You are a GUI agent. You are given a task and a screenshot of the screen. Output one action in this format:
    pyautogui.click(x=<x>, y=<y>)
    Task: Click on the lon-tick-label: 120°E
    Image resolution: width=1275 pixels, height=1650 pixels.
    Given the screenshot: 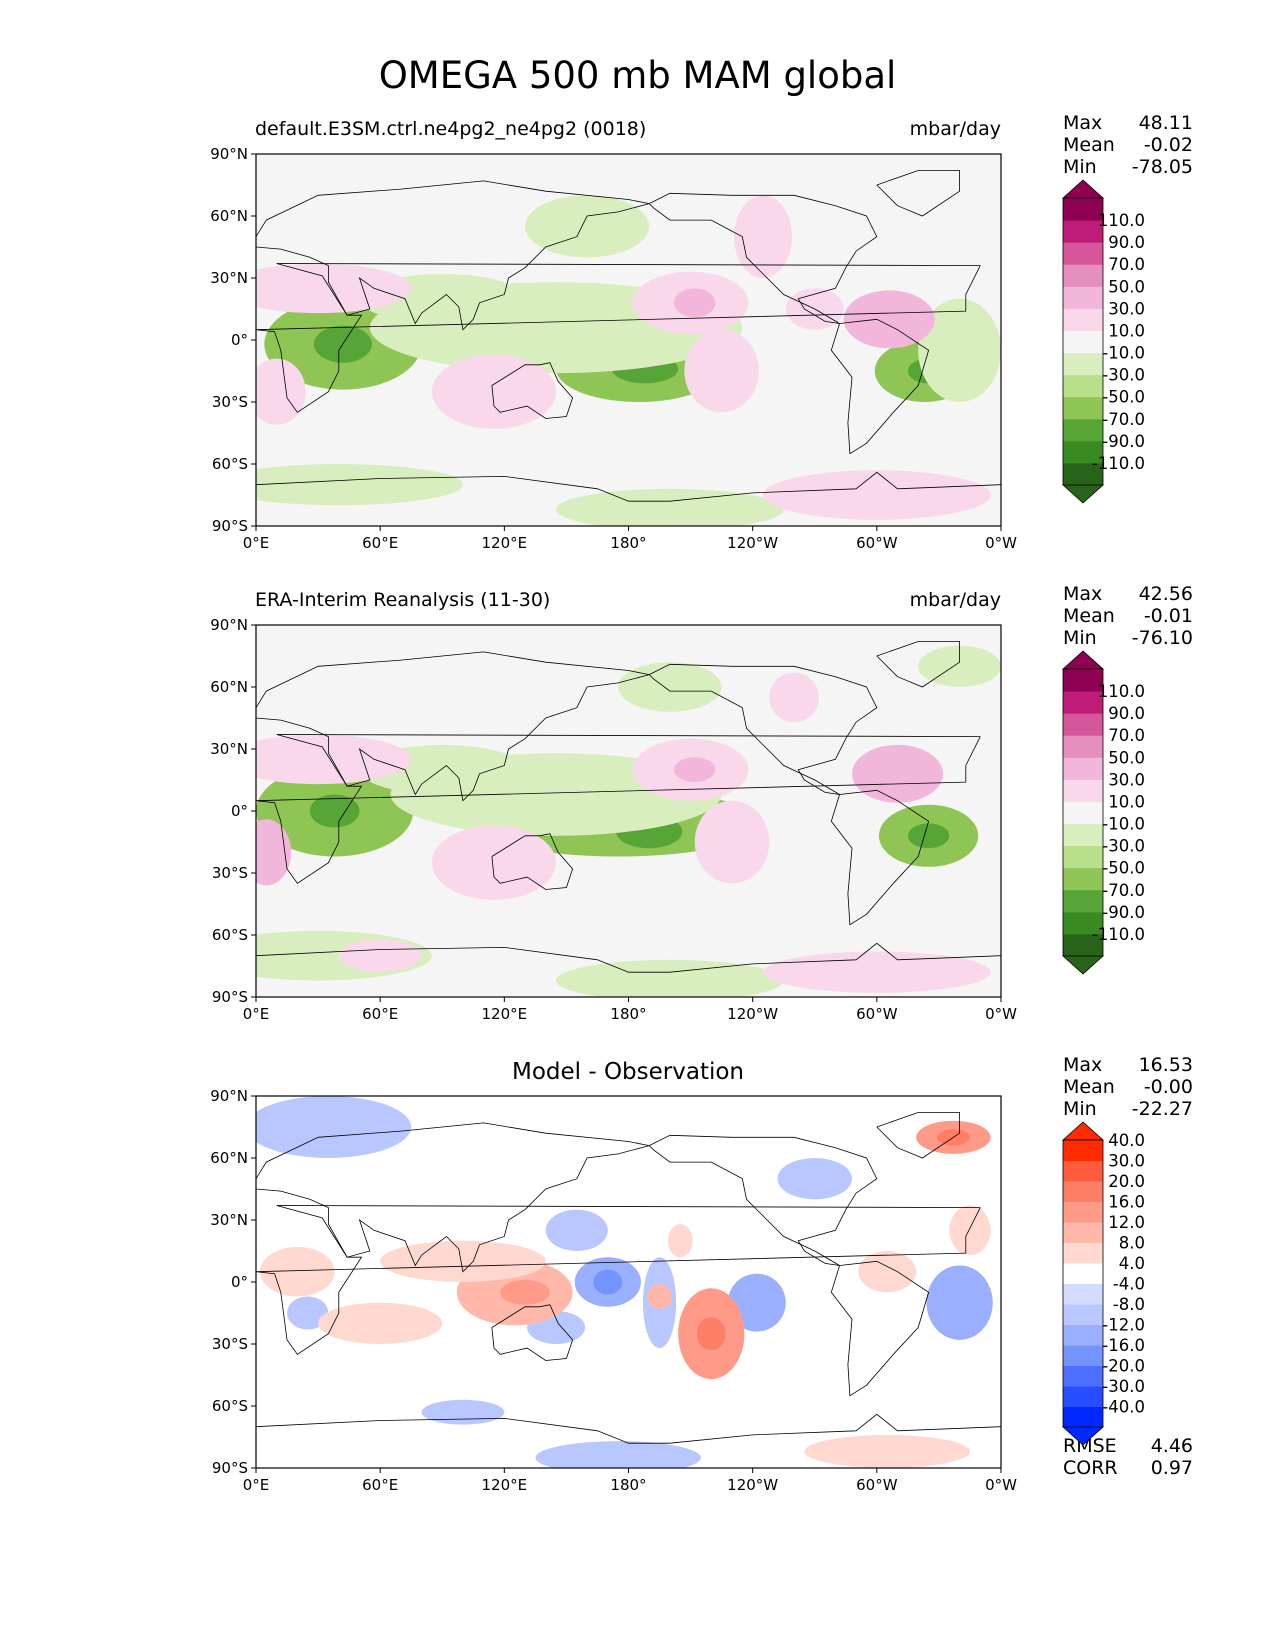 What is the action you would take?
    pyautogui.click(x=505, y=542)
    